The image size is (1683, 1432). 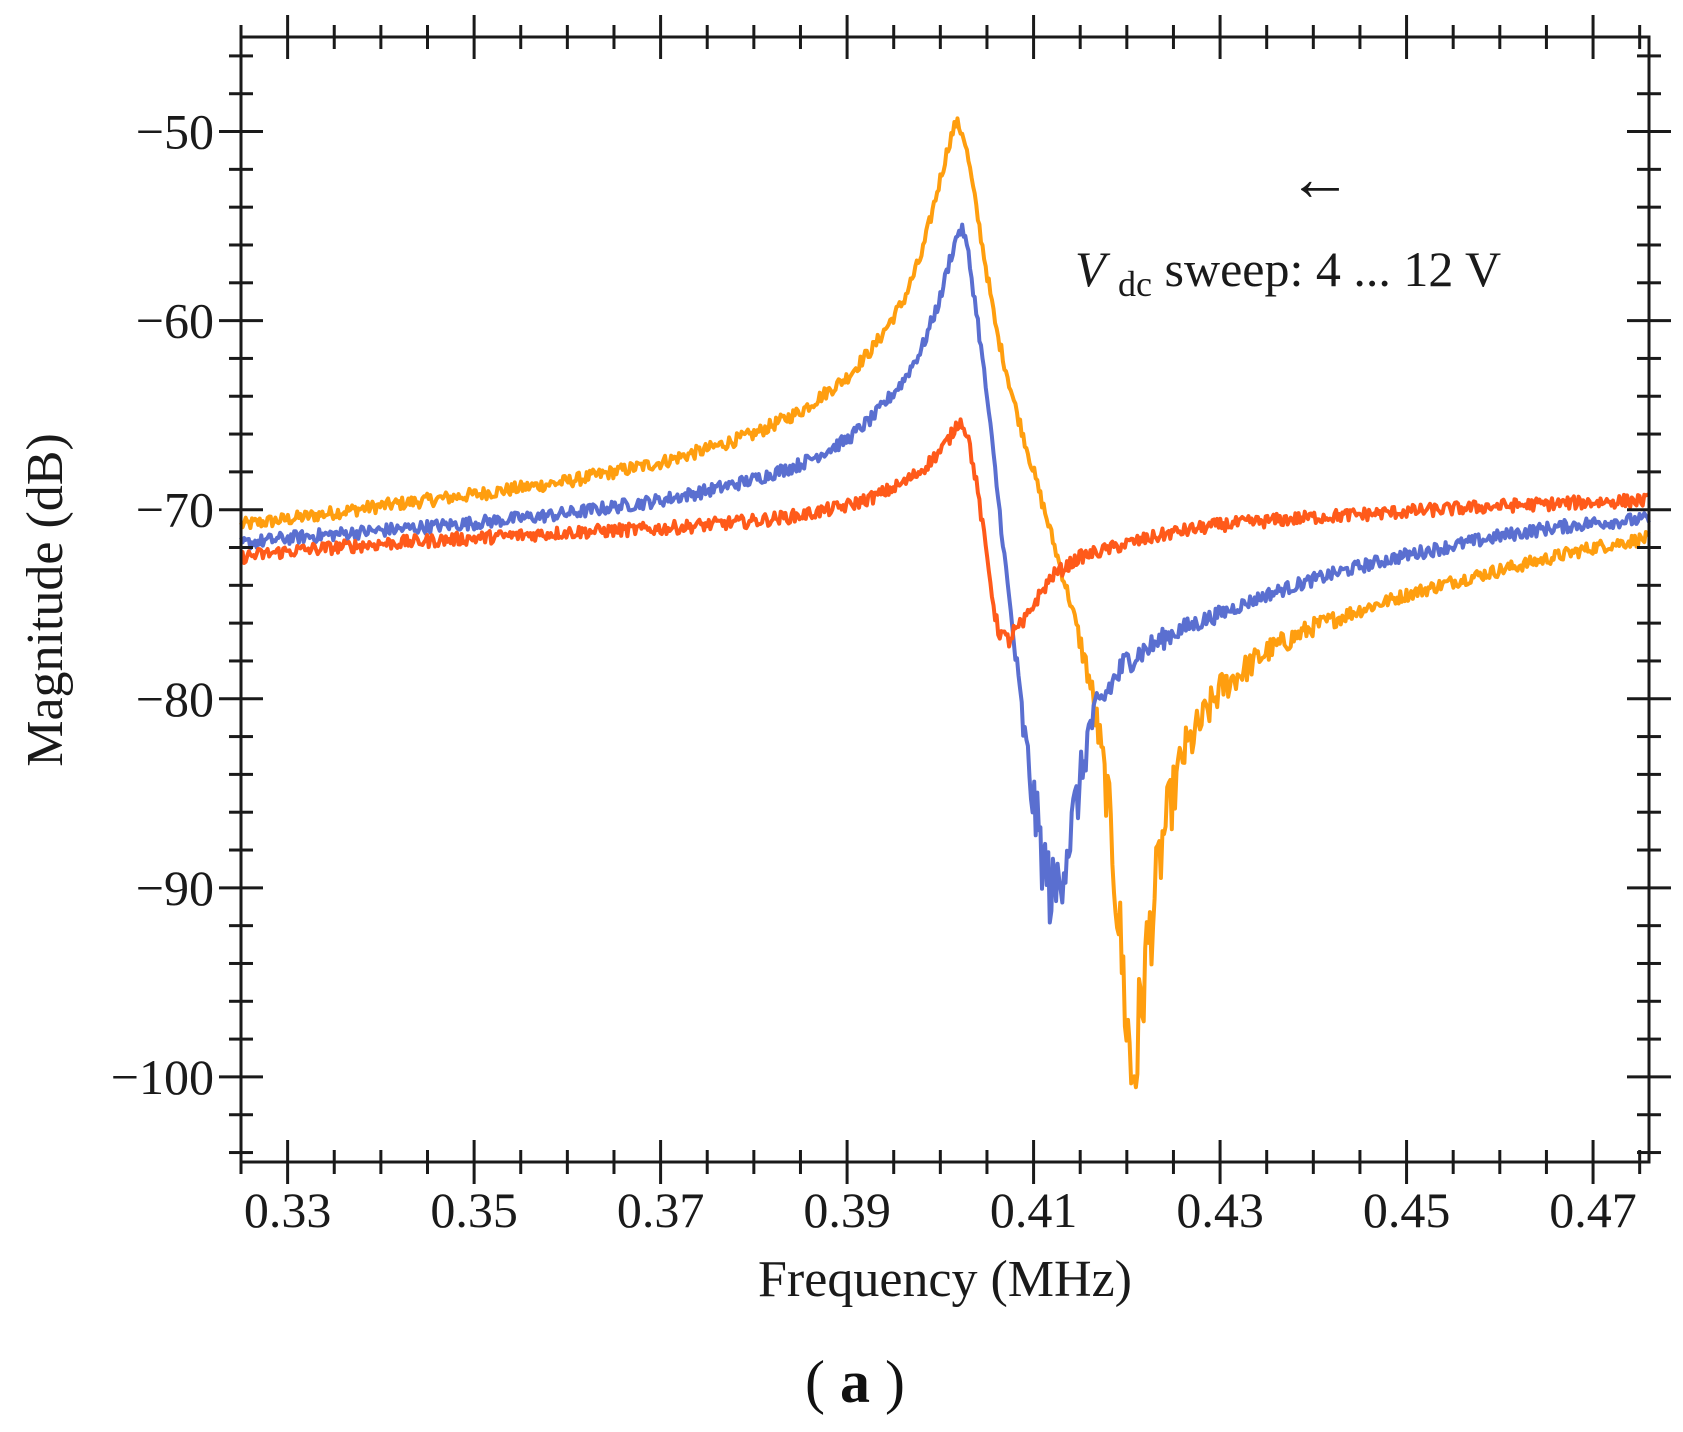 What do you see at coordinates (661, 1210) in the screenshot?
I see `x-tick-label: 0.37` at bounding box center [661, 1210].